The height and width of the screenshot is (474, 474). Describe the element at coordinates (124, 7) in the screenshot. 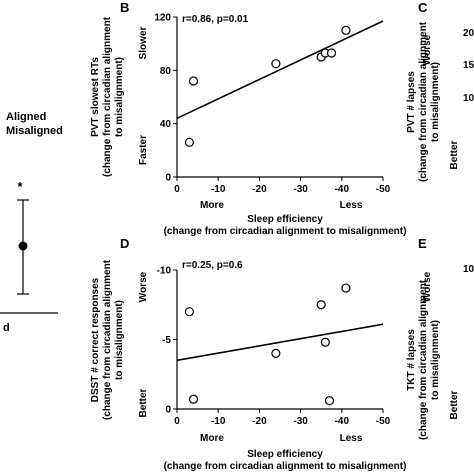

I see `panel-b-letter: B` at that location.